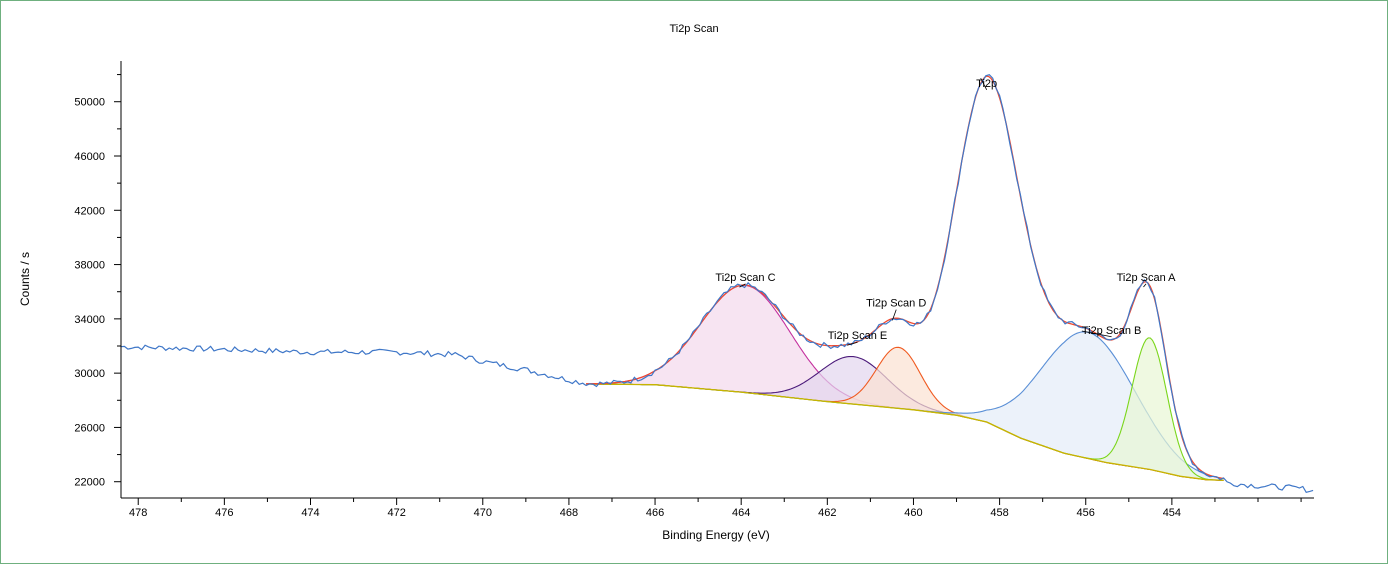 This screenshot has width=1388, height=564. I want to click on x-tick-label-464: 464, so click(741, 513).